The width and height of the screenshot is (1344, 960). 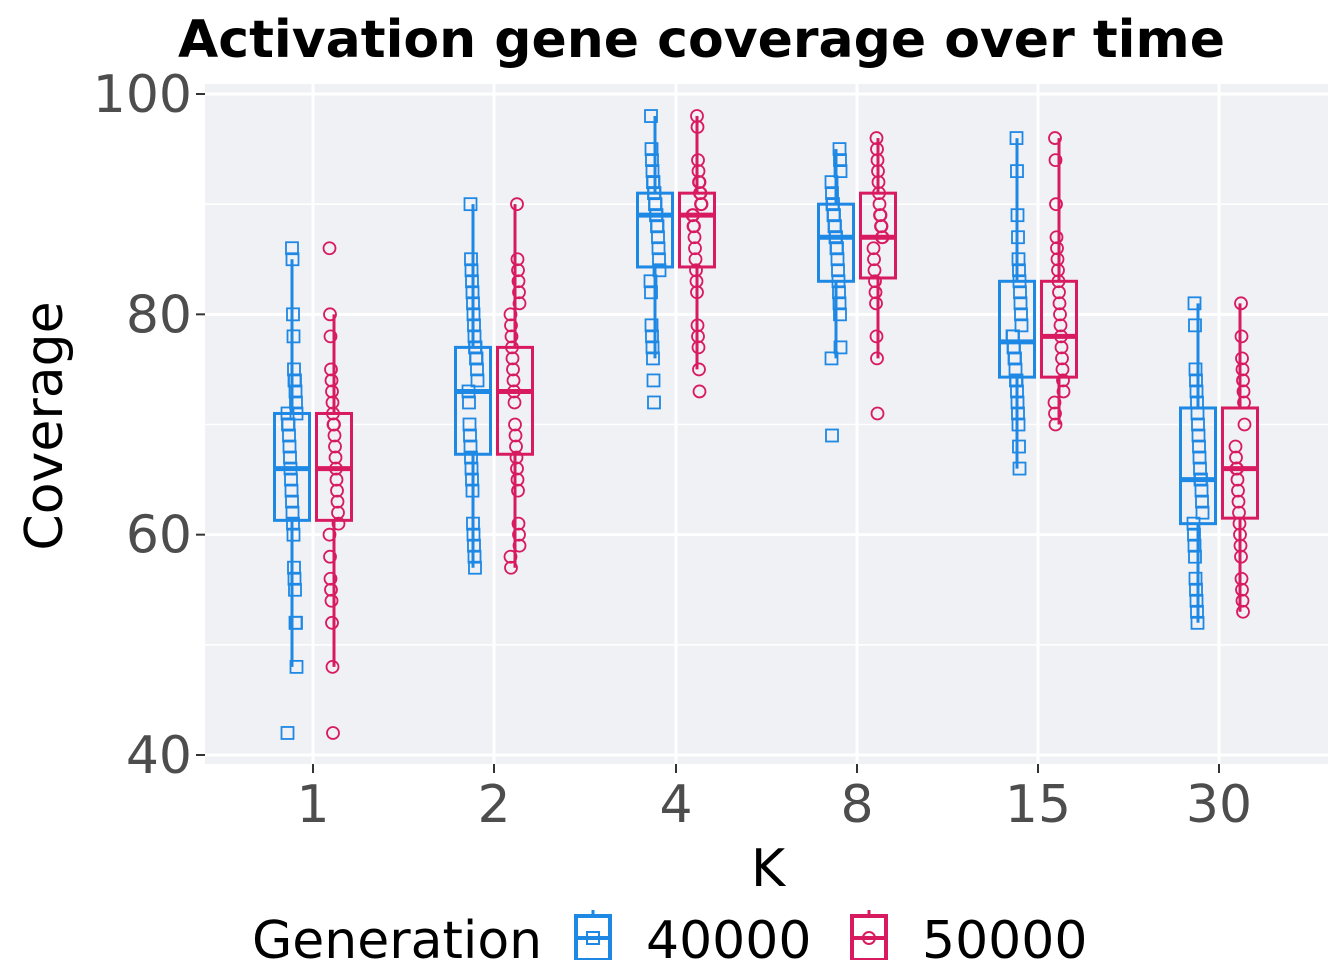 I want to click on legend-key-marker, so click(x=869, y=938).